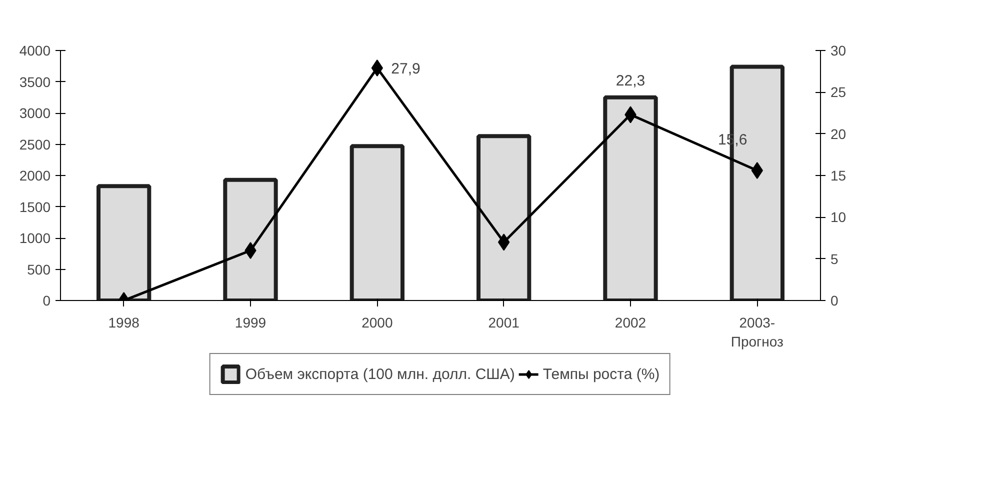  I want to click on legend-label: Объем экспорта (100 млн. долл. США), so click(380, 374).